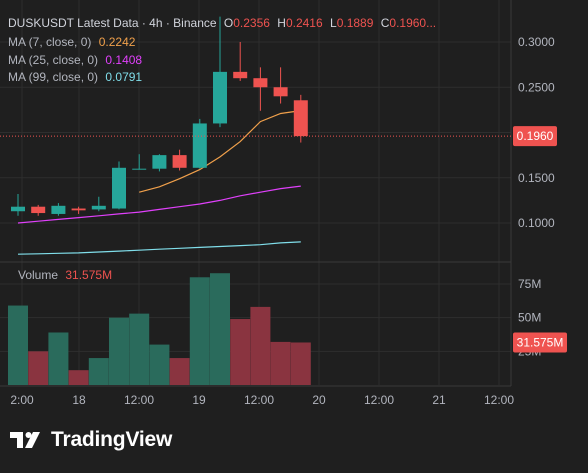  I want to click on price-tick-label: 0.3000, so click(536, 42).